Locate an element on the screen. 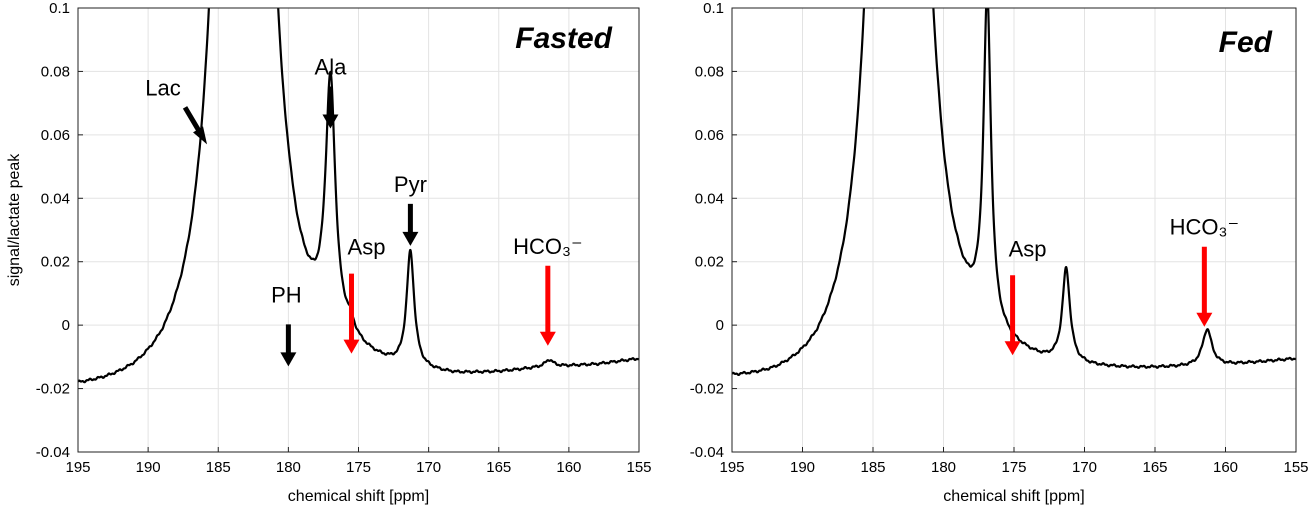 The width and height of the screenshot is (1308, 511). annotation-label: Pyr is located at coordinates (410, 184).